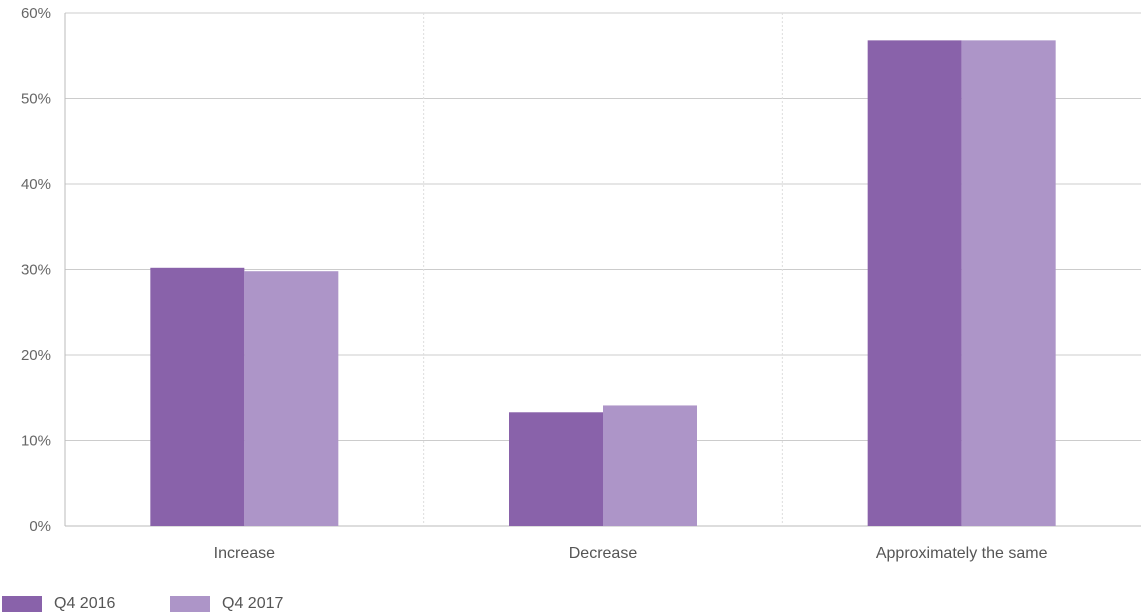 Image resolution: width=1141 pixels, height=616 pixels. What do you see at coordinates (40, 526) in the screenshot?
I see `y-tick-label: 0%` at bounding box center [40, 526].